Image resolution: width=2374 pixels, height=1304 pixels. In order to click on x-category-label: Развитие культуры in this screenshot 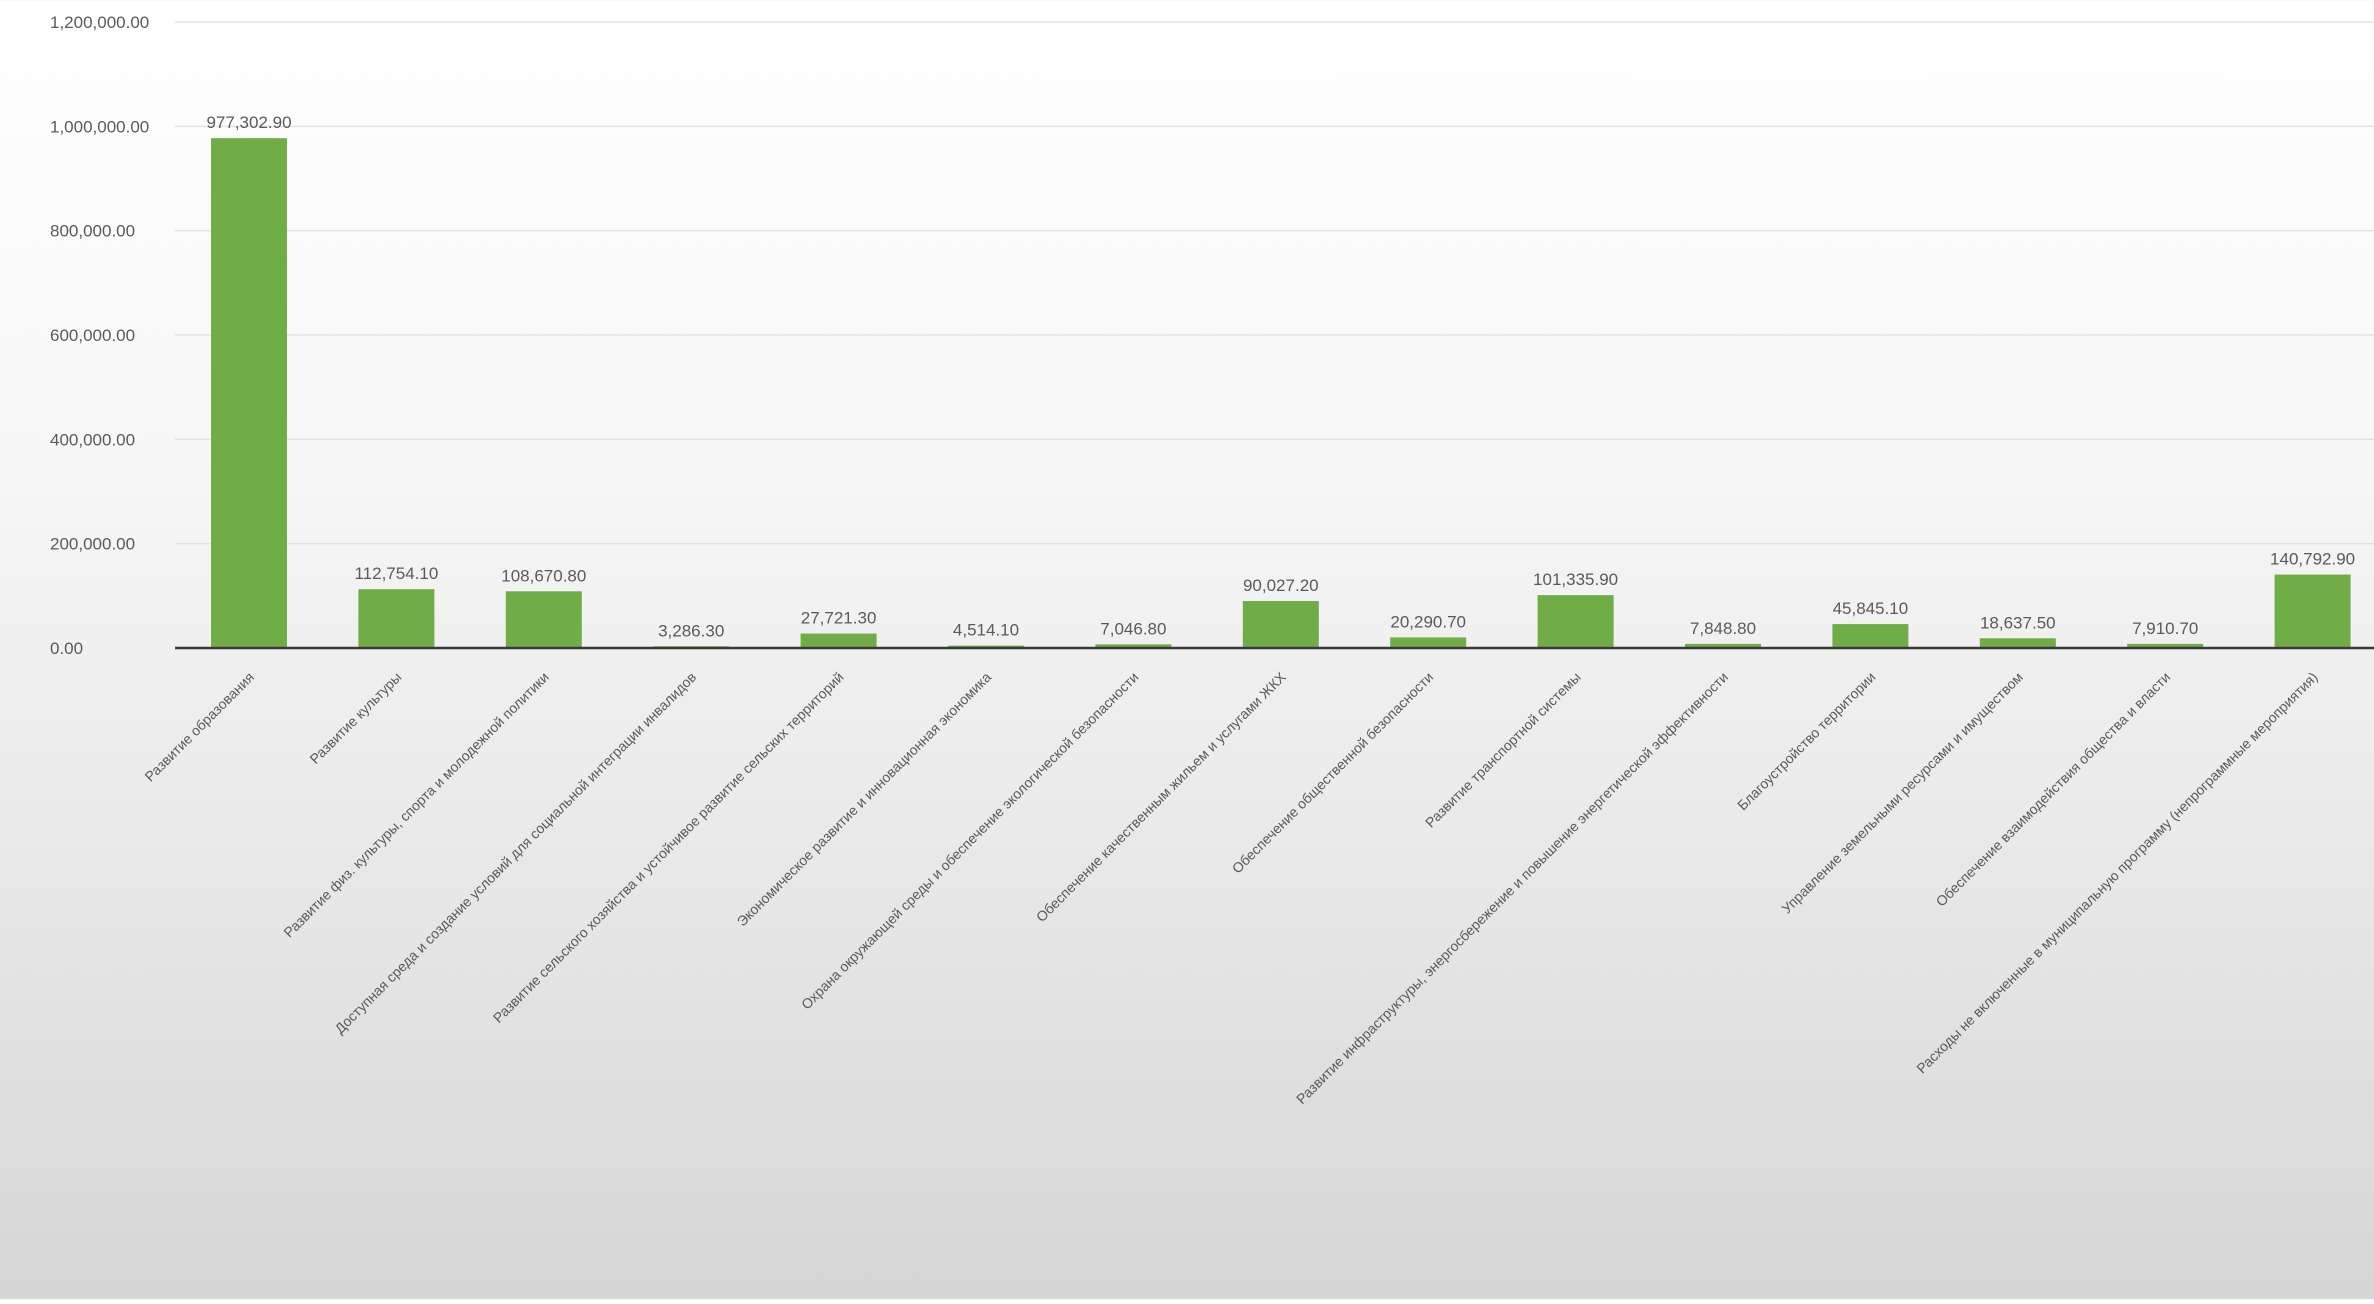, I will do `click(355, 718)`.